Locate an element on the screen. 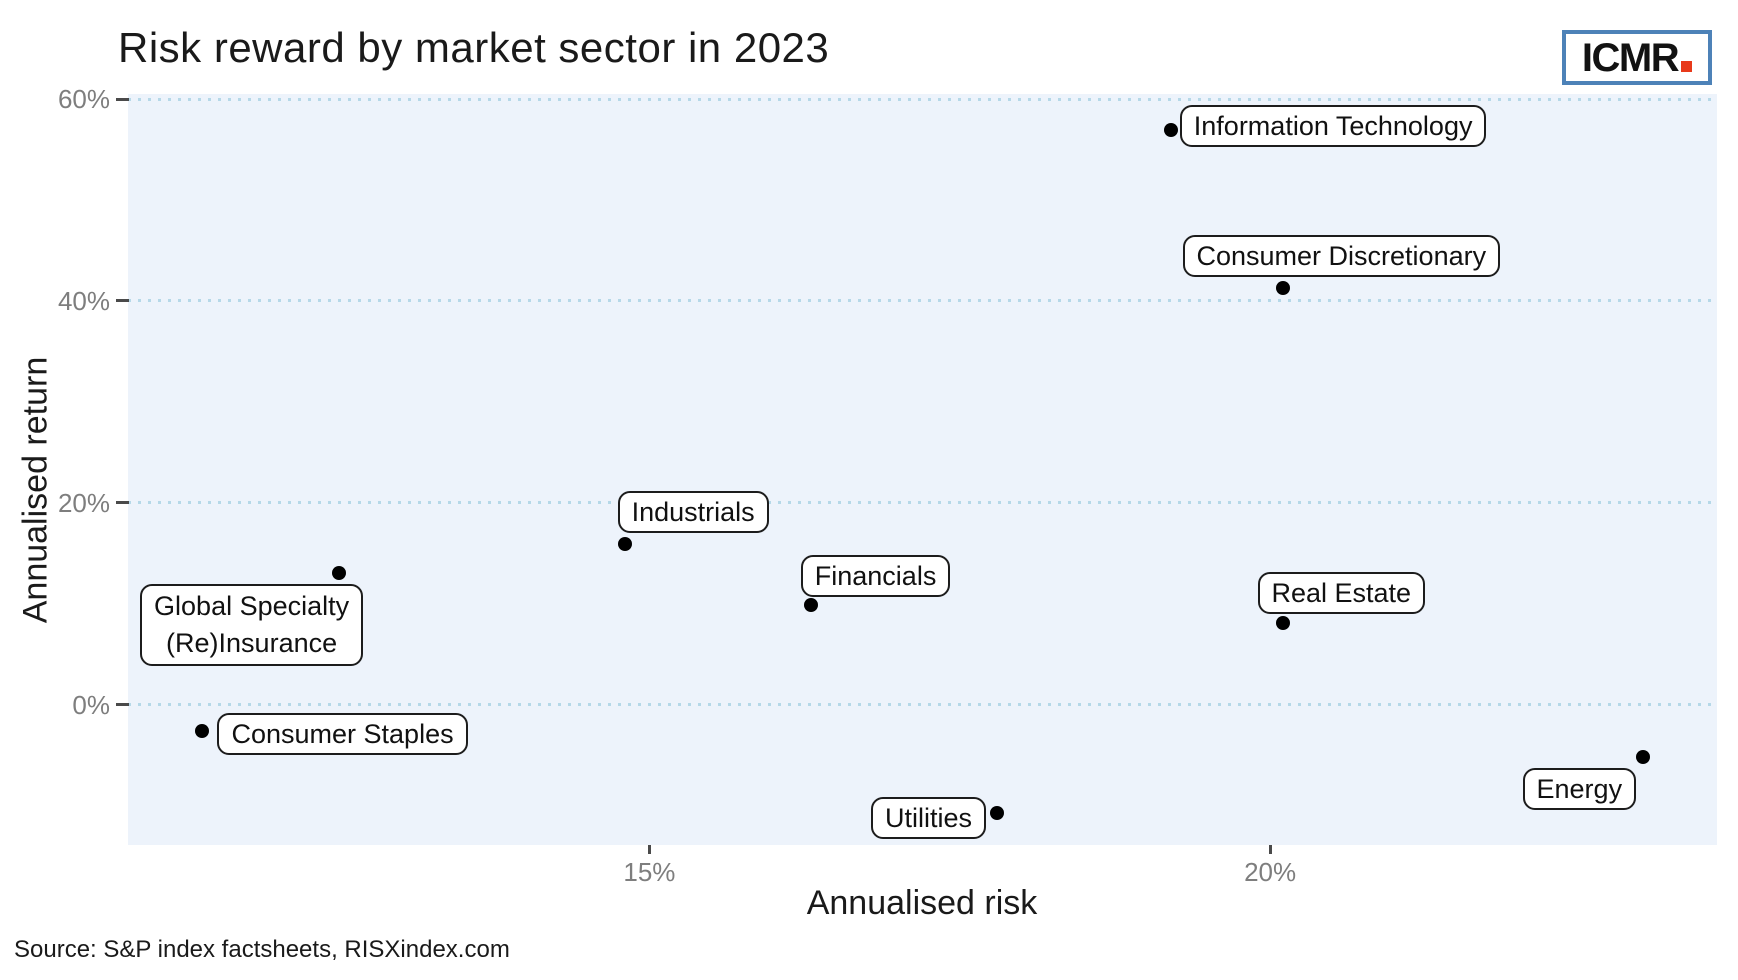 This screenshot has height=980, width=1738. x-tick-label-20: 20% is located at coordinates (1270, 872).